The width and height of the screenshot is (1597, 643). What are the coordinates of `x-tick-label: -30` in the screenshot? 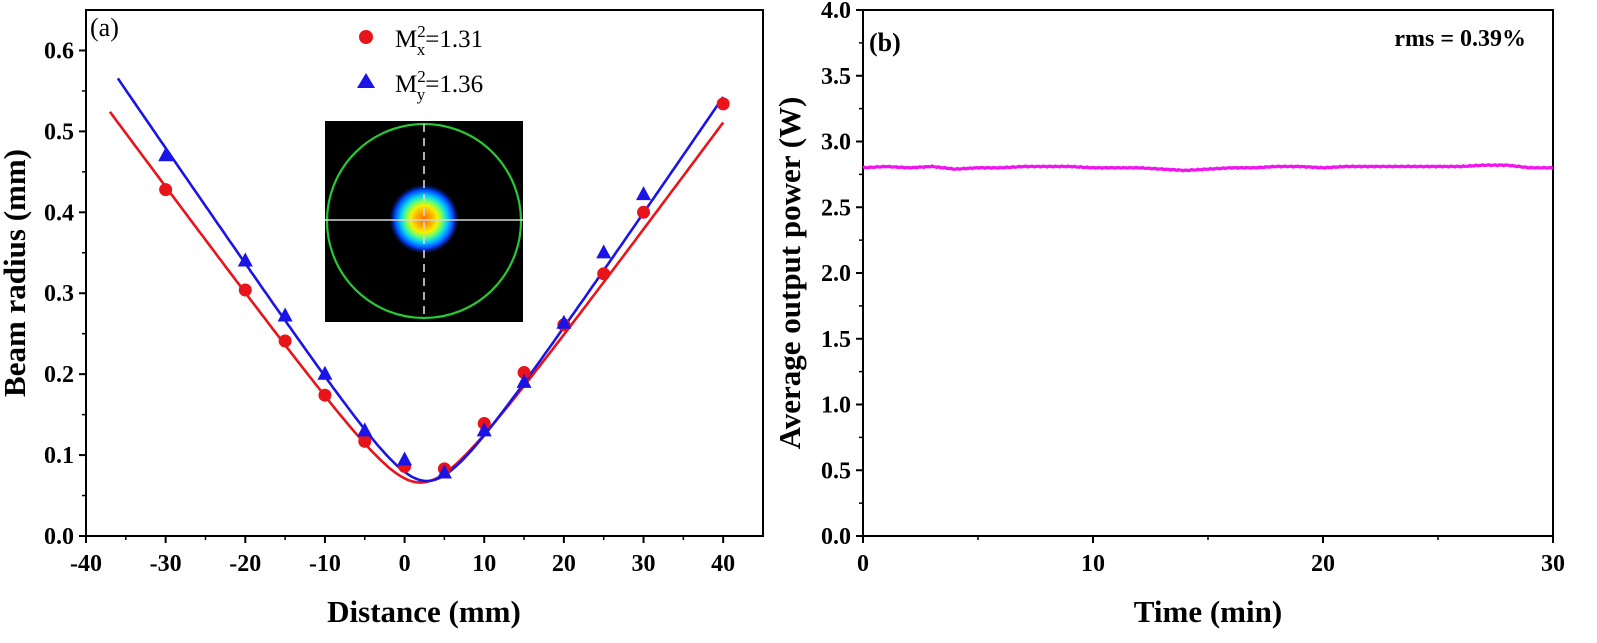 It's located at (166, 564).